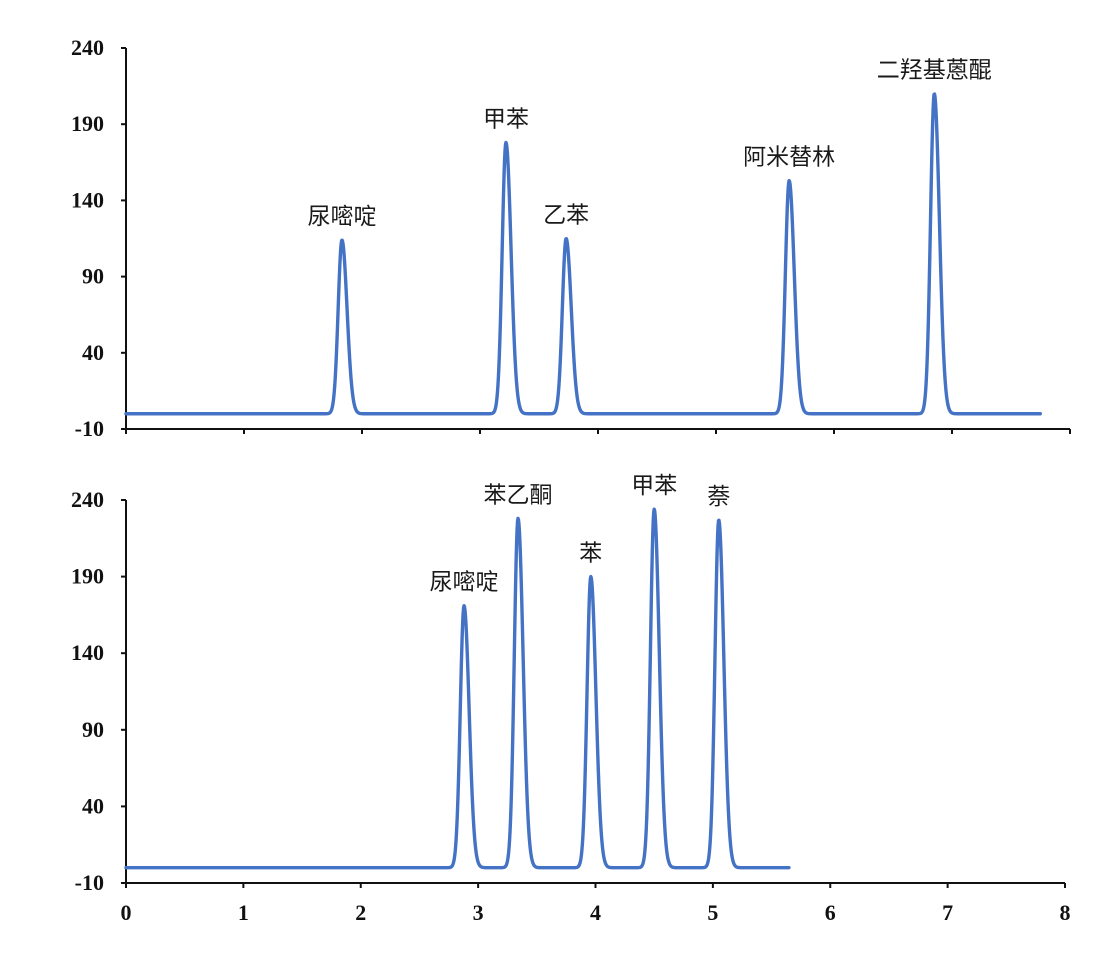 Image resolution: width=1107 pixels, height=957 pixels. I want to click on peak-label: 苯, so click(590, 554).